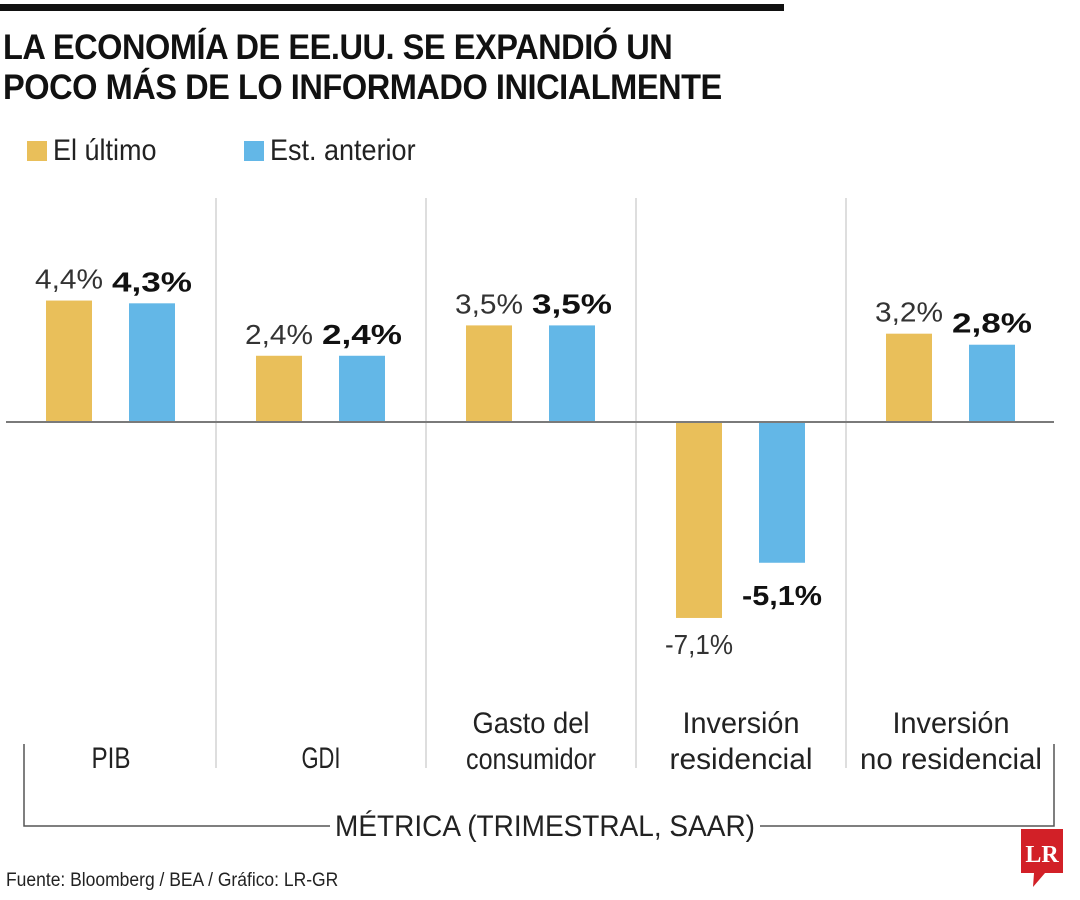 The height and width of the screenshot is (900, 1080). What do you see at coordinates (531, 759) in the screenshot?
I see `category-label: consumidor` at bounding box center [531, 759].